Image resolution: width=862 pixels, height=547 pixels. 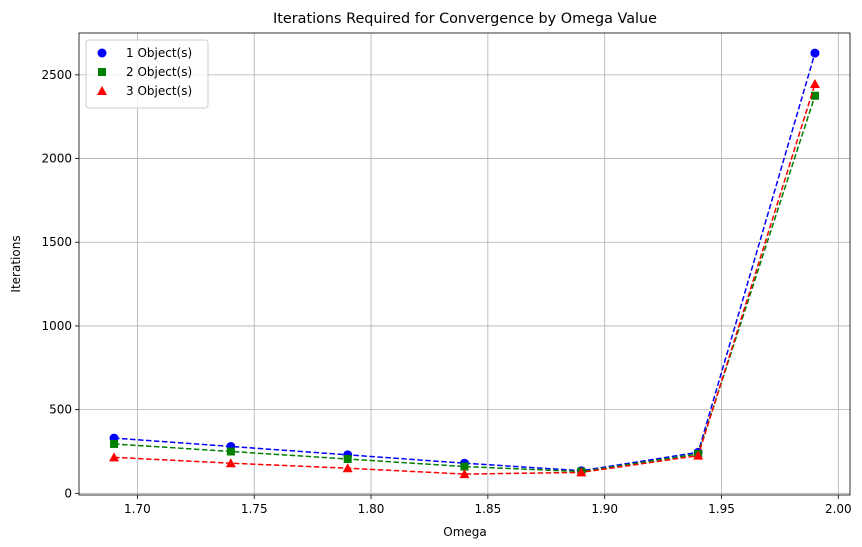 What do you see at coordinates (56, 159) in the screenshot?
I see `y-tick-label: 2000` at bounding box center [56, 159].